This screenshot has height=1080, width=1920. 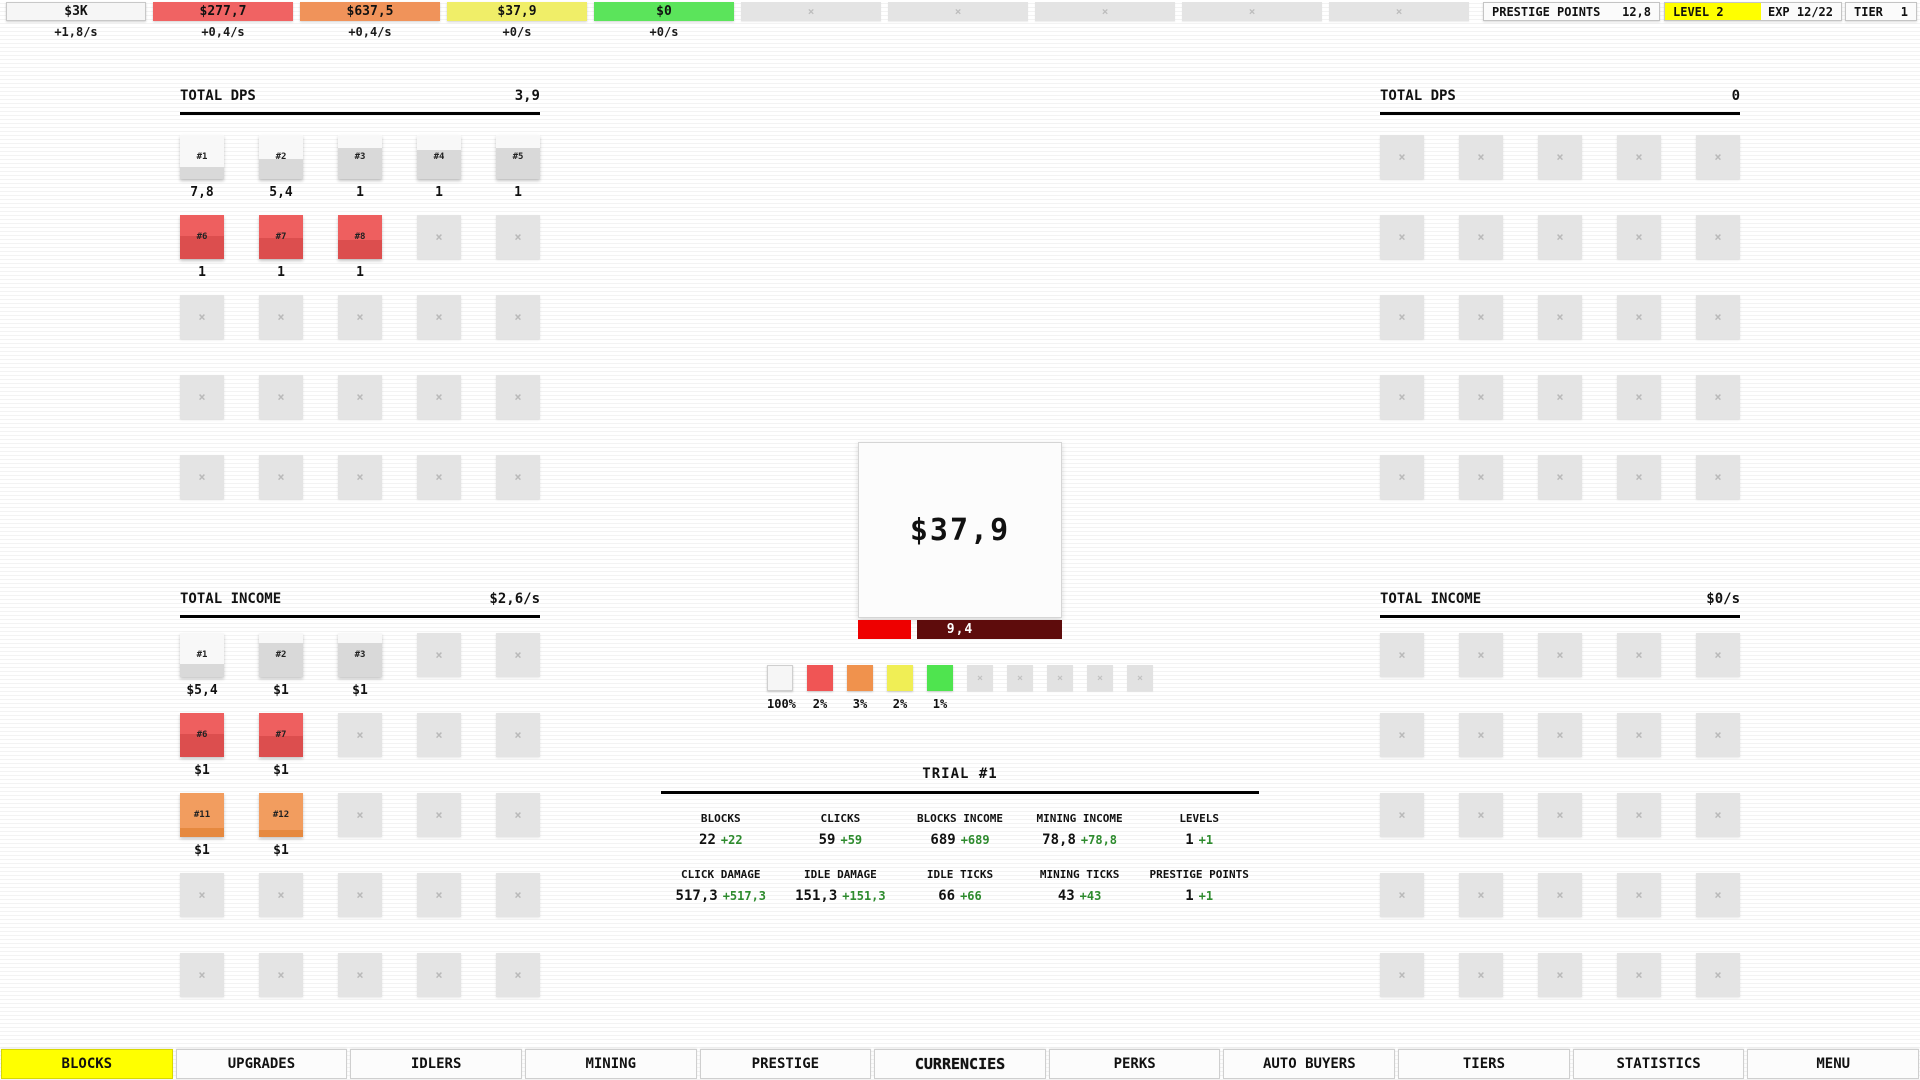 What do you see at coordinates (1134, 1064) in the screenshot?
I see `tab-perks: PERKS` at bounding box center [1134, 1064].